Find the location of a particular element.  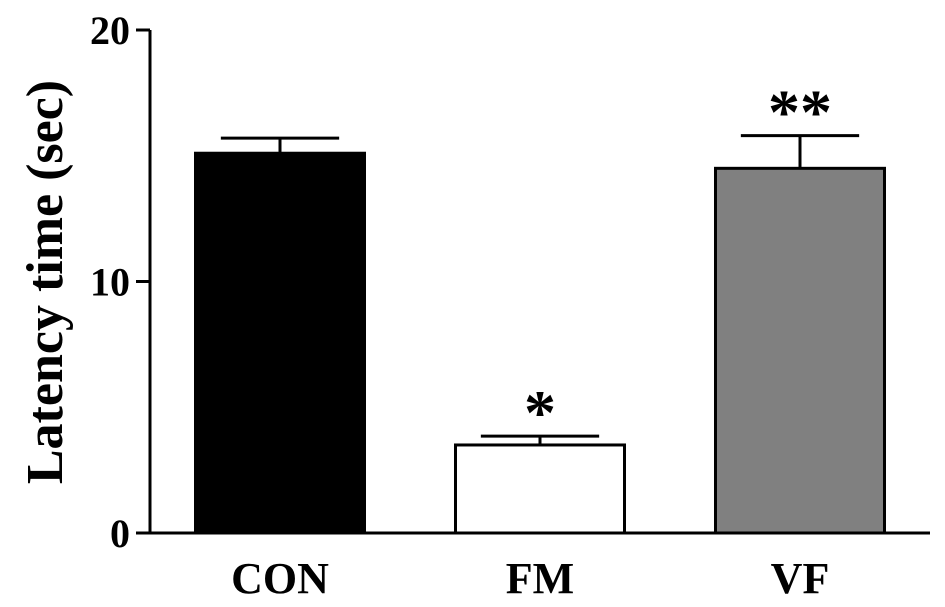

y-axis: 0 10 20 is located at coordinates (121, 282).